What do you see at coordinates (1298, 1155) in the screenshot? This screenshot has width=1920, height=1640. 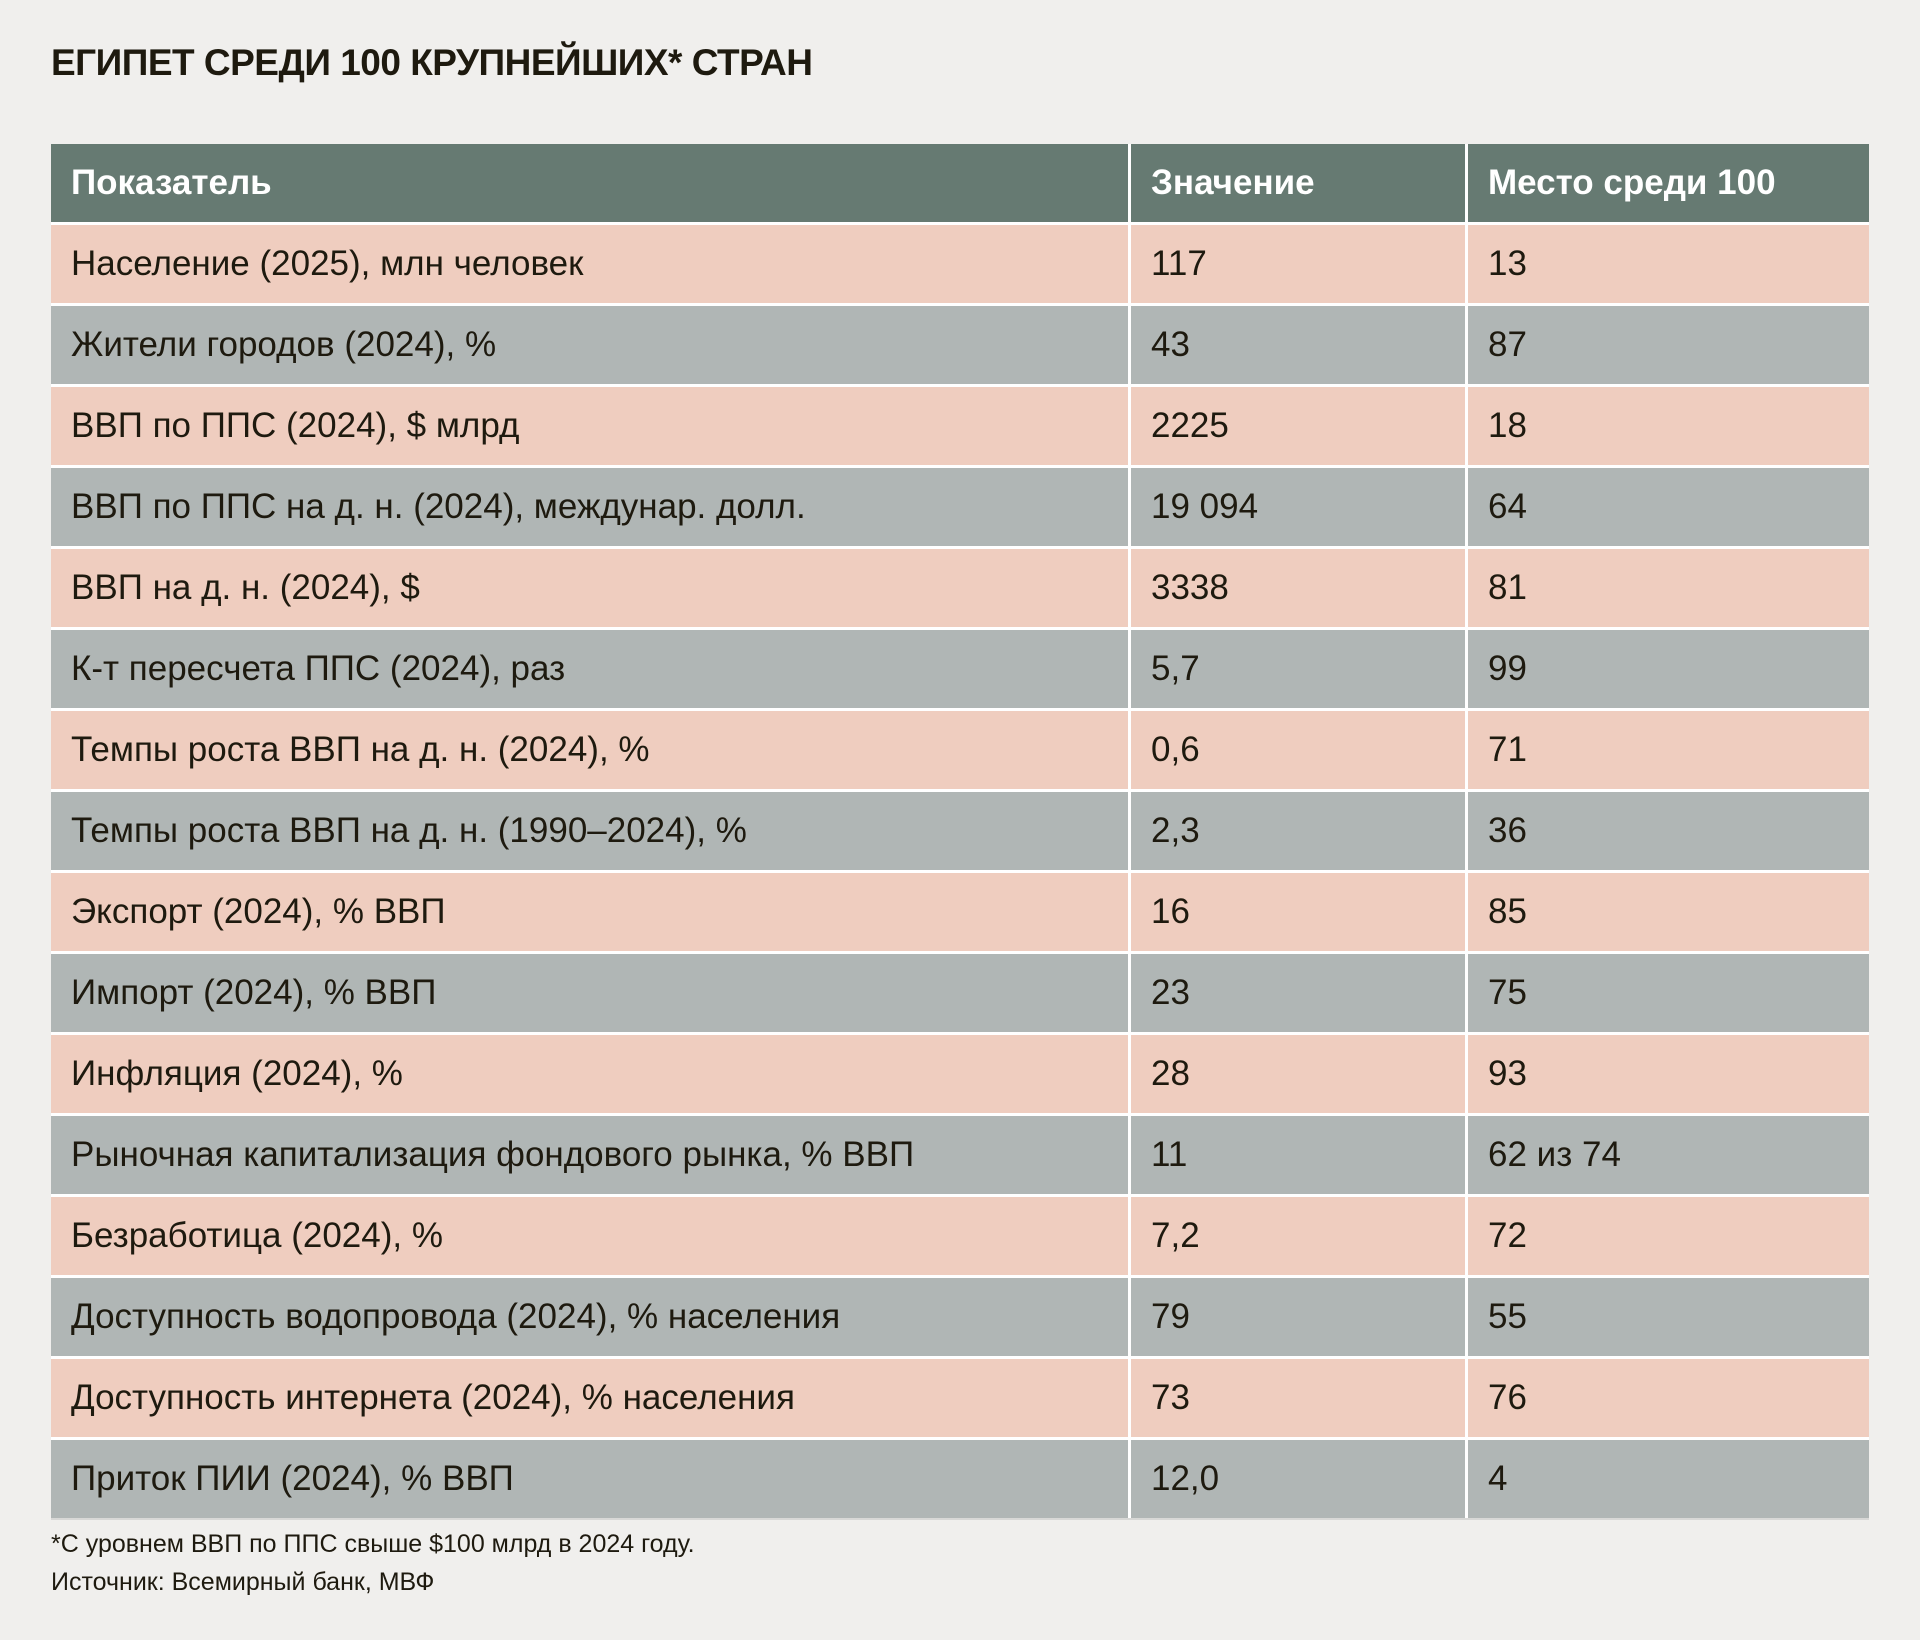 I see `cell-value: 11` at bounding box center [1298, 1155].